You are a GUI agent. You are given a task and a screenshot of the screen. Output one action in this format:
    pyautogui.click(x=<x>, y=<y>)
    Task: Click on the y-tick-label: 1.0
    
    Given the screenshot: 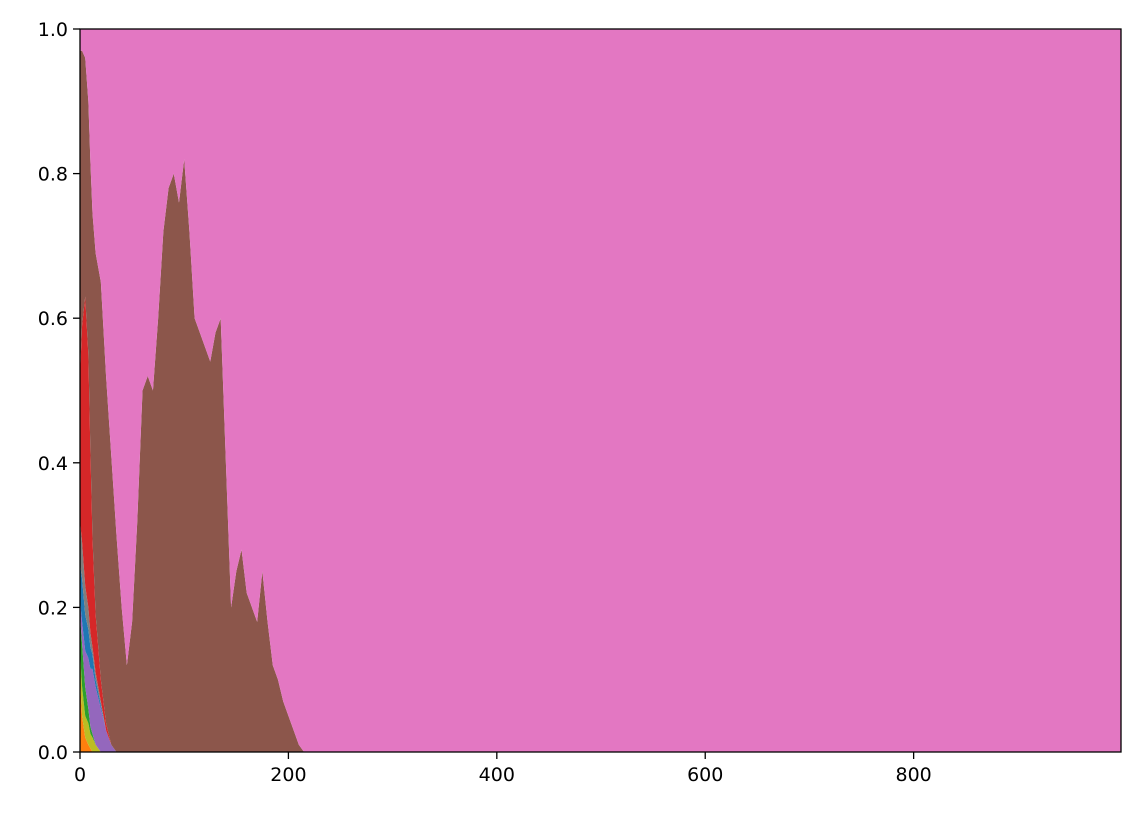 What is the action you would take?
    pyautogui.click(x=53, y=30)
    